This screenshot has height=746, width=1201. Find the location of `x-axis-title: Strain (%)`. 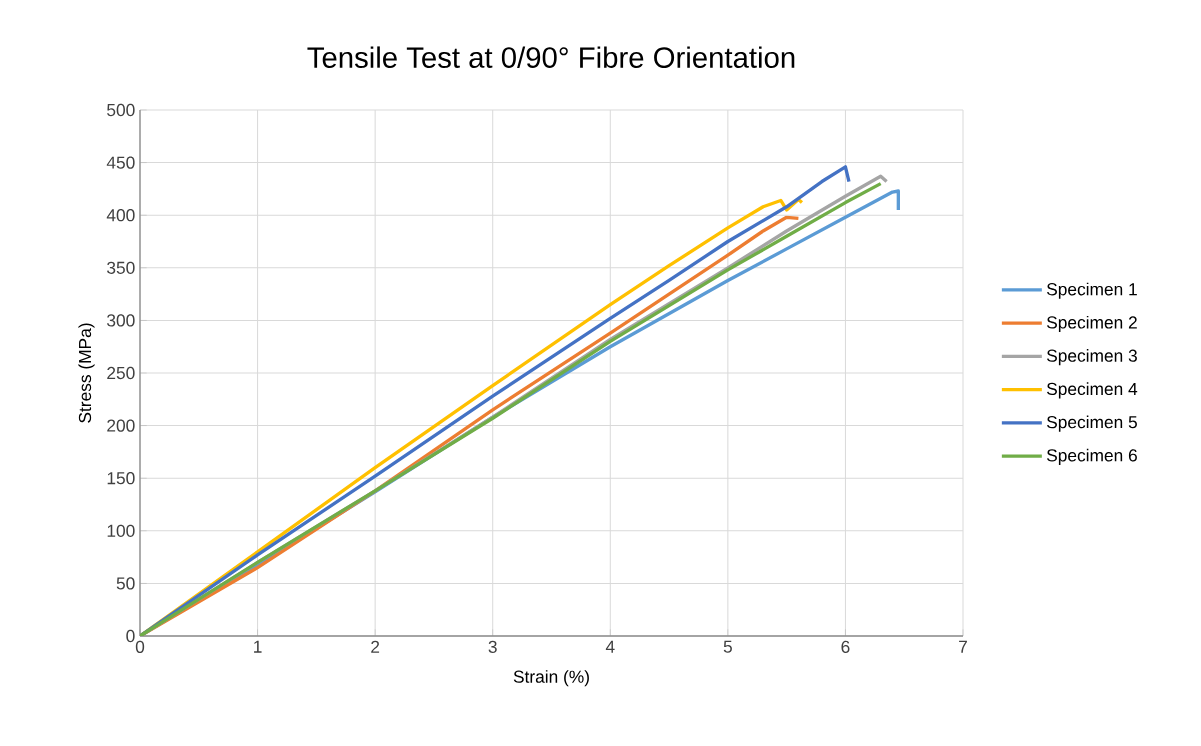

x-axis-title: Strain (%) is located at coordinates (551, 678).